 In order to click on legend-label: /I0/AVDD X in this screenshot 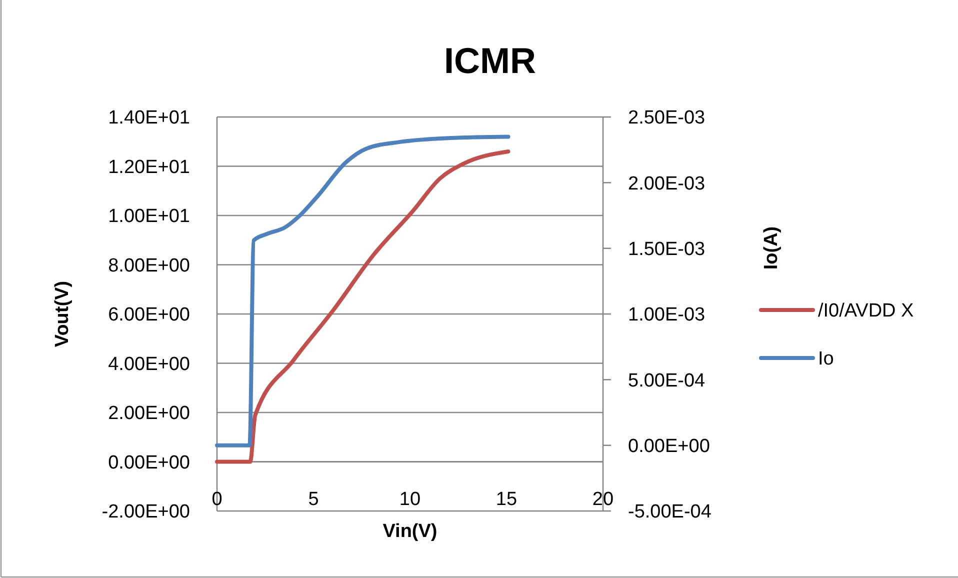, I will do `click(866, 311)`.